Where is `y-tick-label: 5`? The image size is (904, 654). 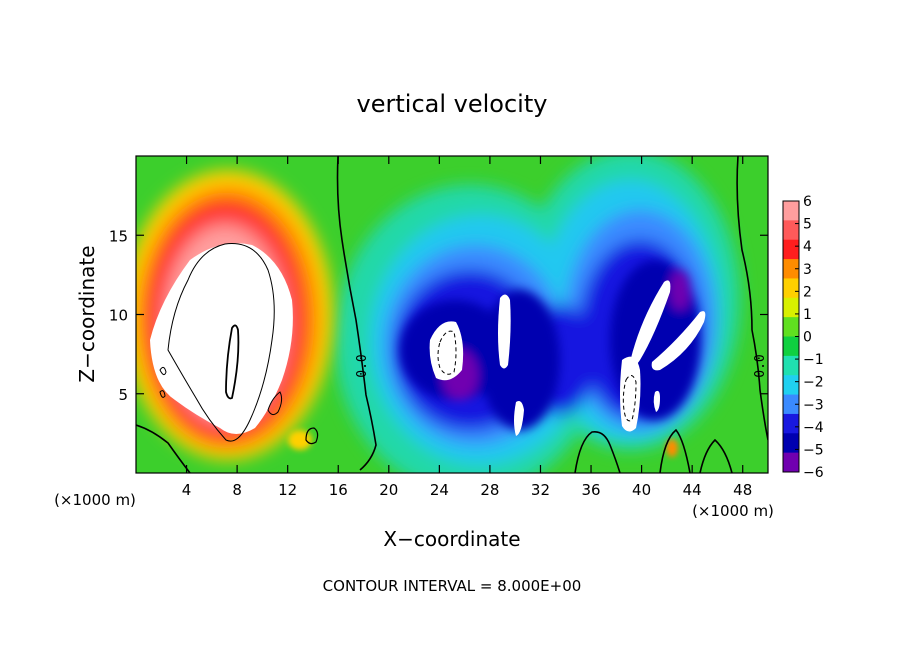
y-tick-label: 5 is located at coordinates (123, 395).